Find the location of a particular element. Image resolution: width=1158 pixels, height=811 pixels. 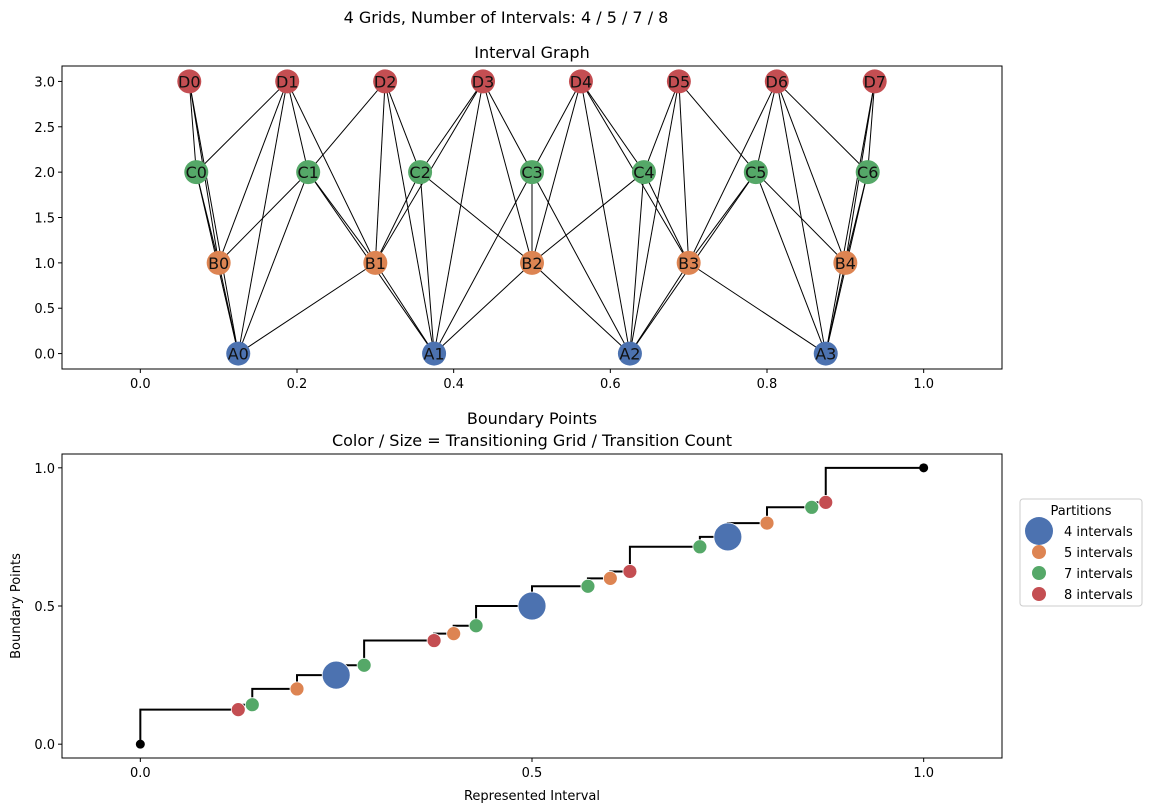

boundary-point-B is located at coordinates (454, 634).